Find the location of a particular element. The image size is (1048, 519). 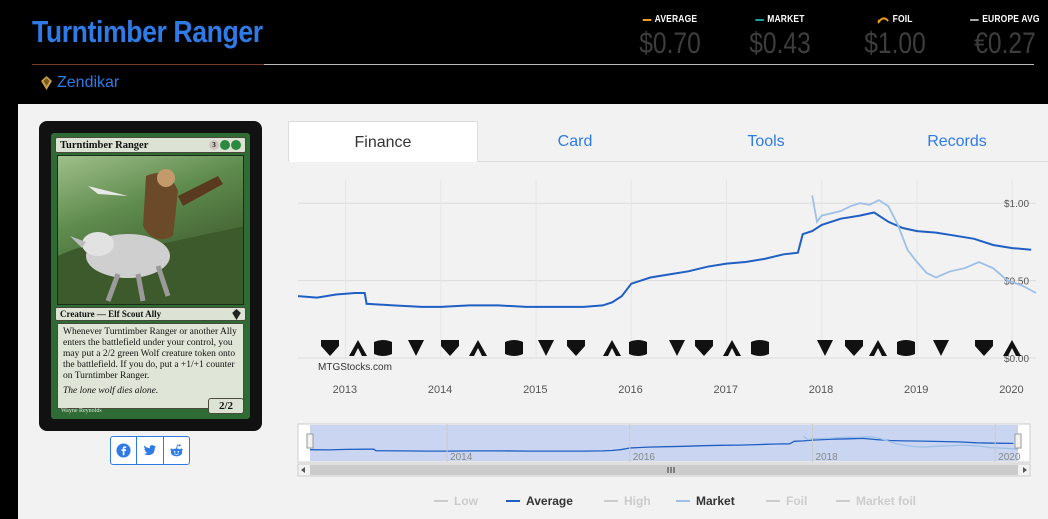

card-art is located at coordinates (150, 230).